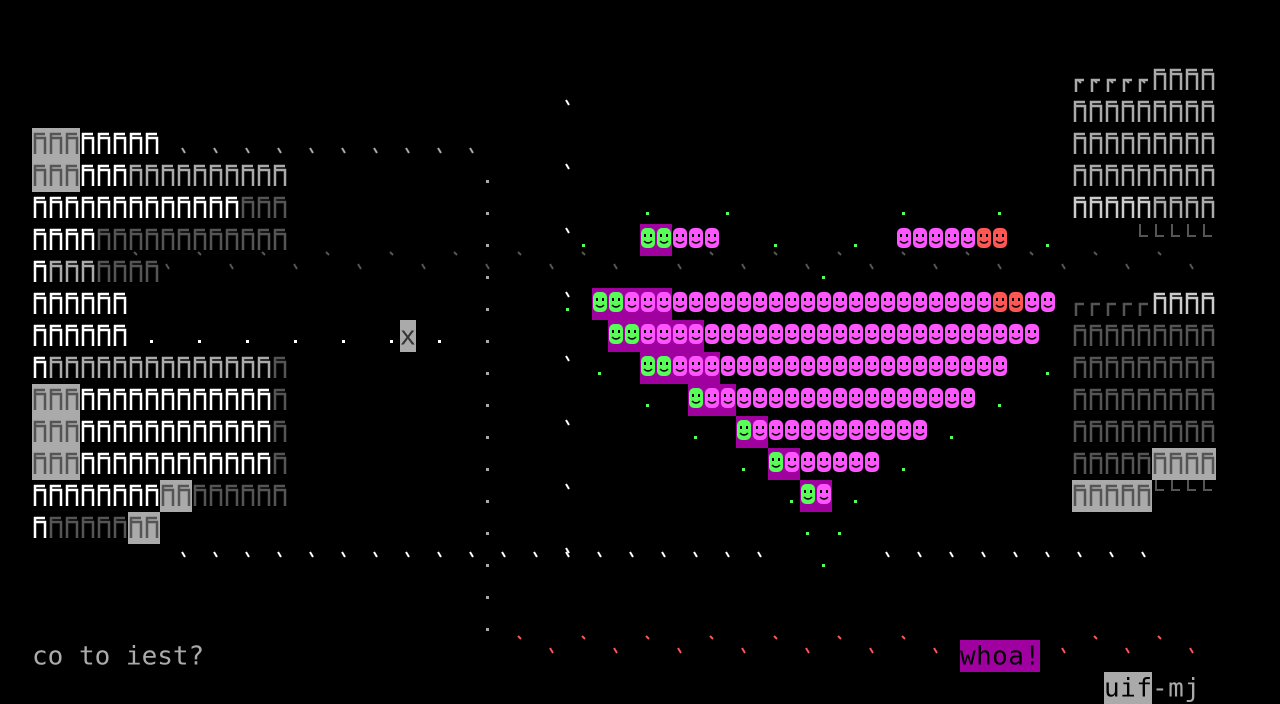 Image resolution: width=1280 pixels, height=704 pixels. What do you see at coordinates (1176, 689) in the screenshot?
I see `status-rest: -mj` at bounding box center [1176, 689].